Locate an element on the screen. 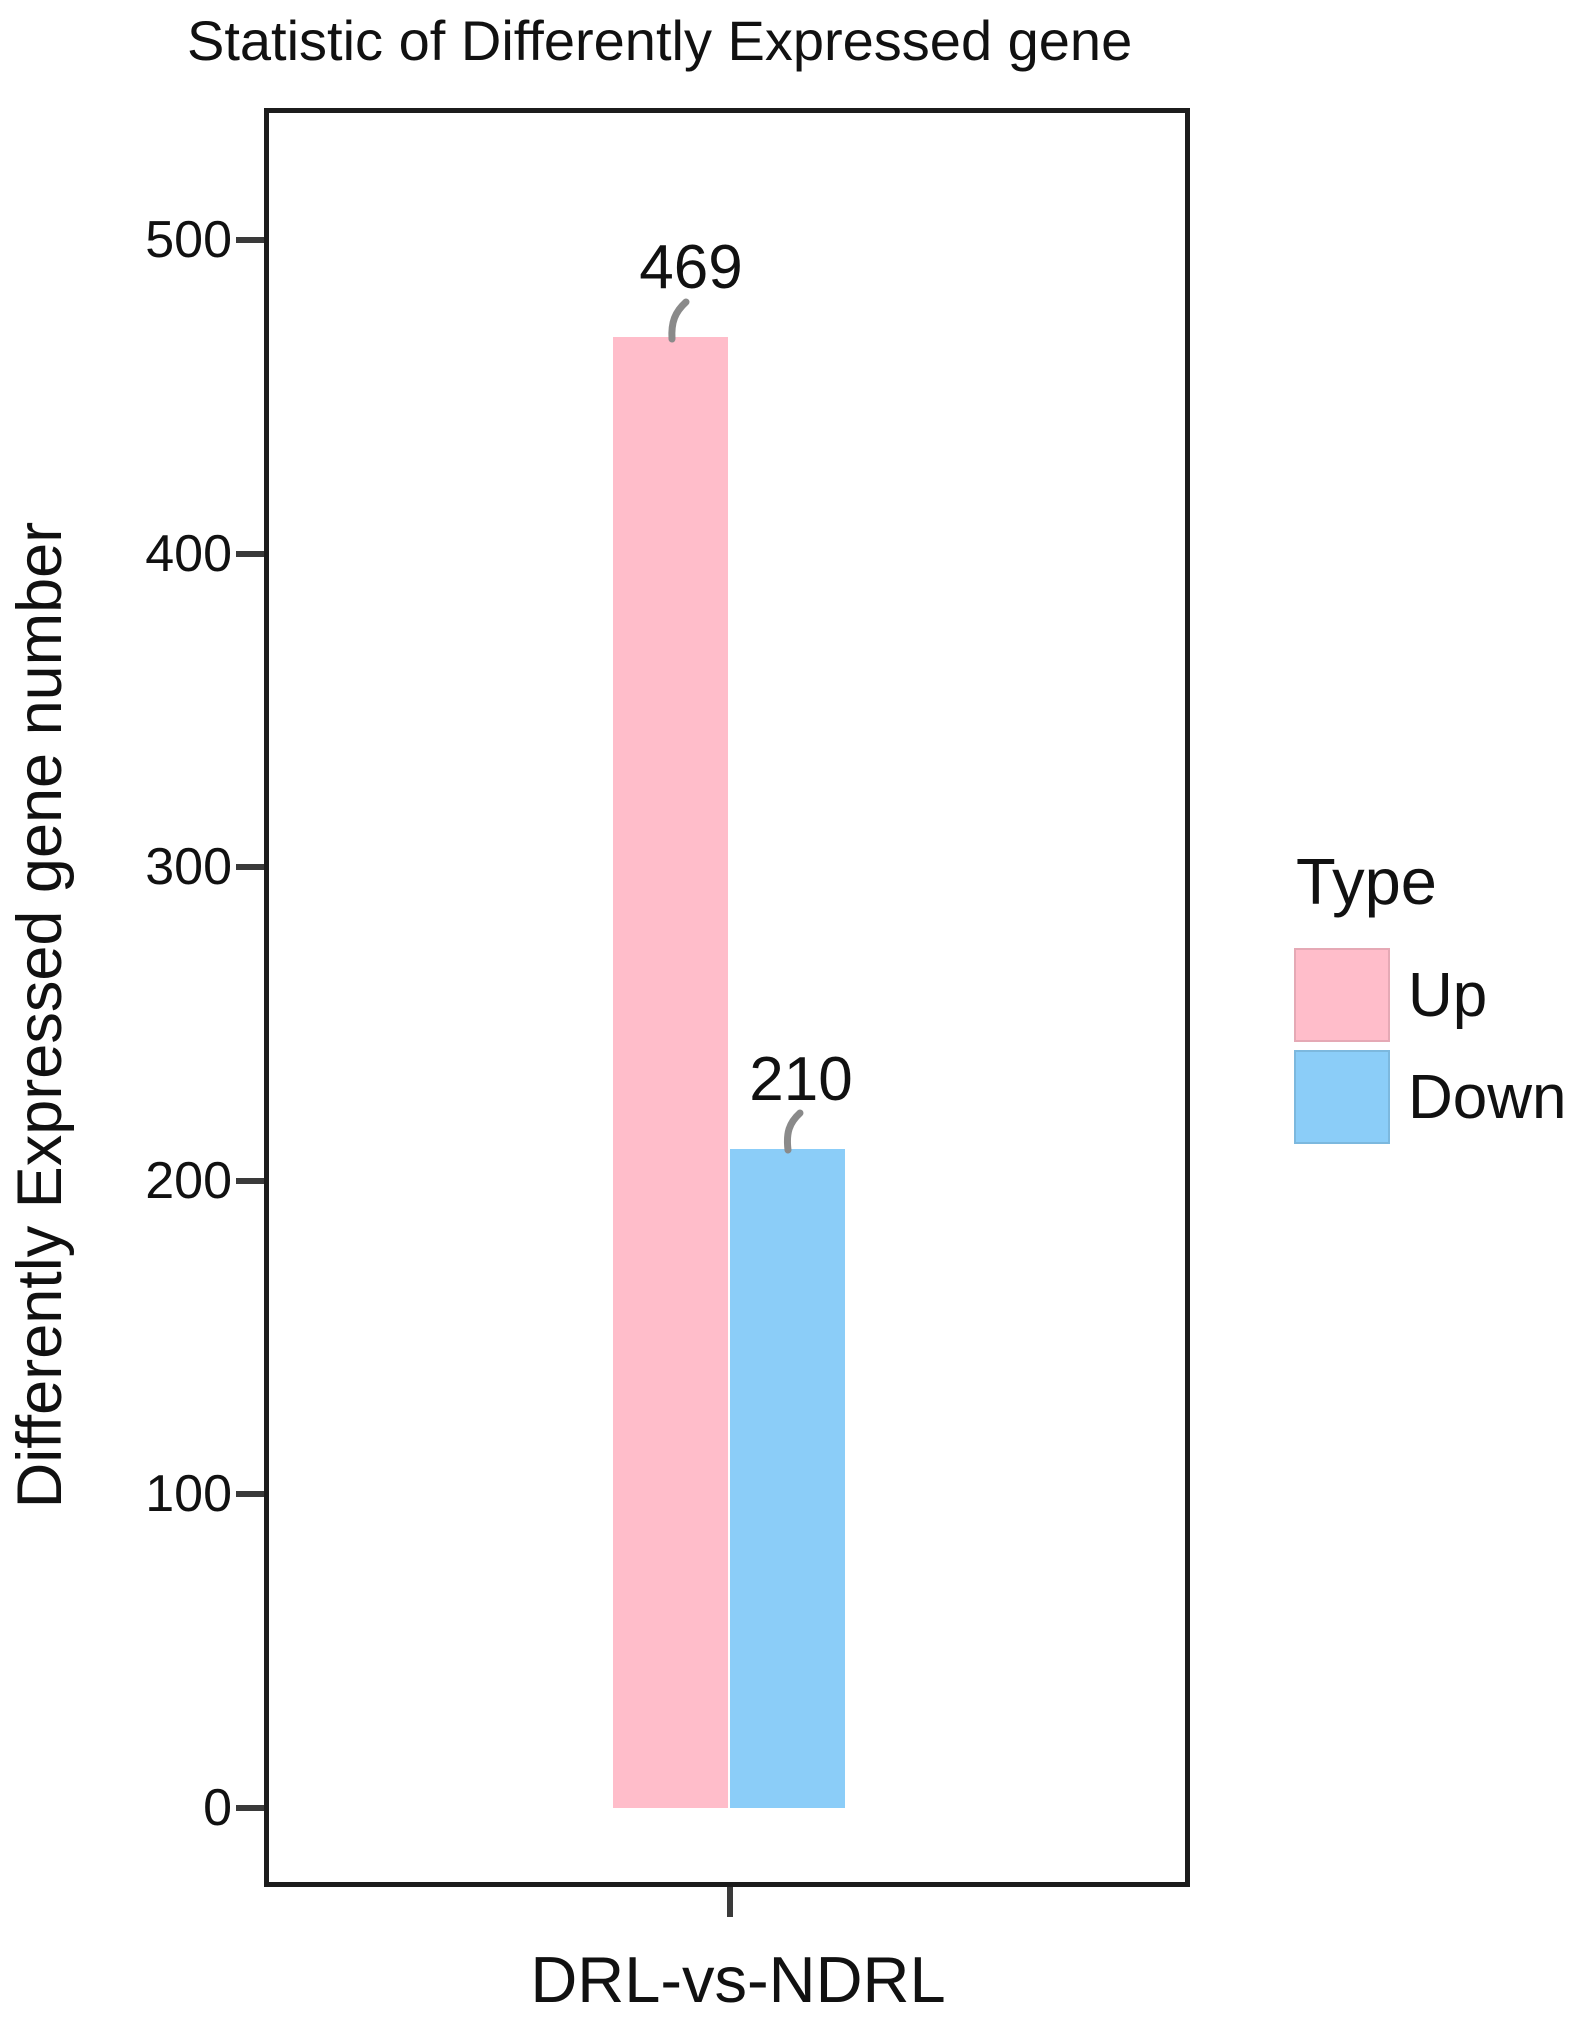  chart-title: Statistic of Differently Expressed gene is located at coordinates (660, 40).